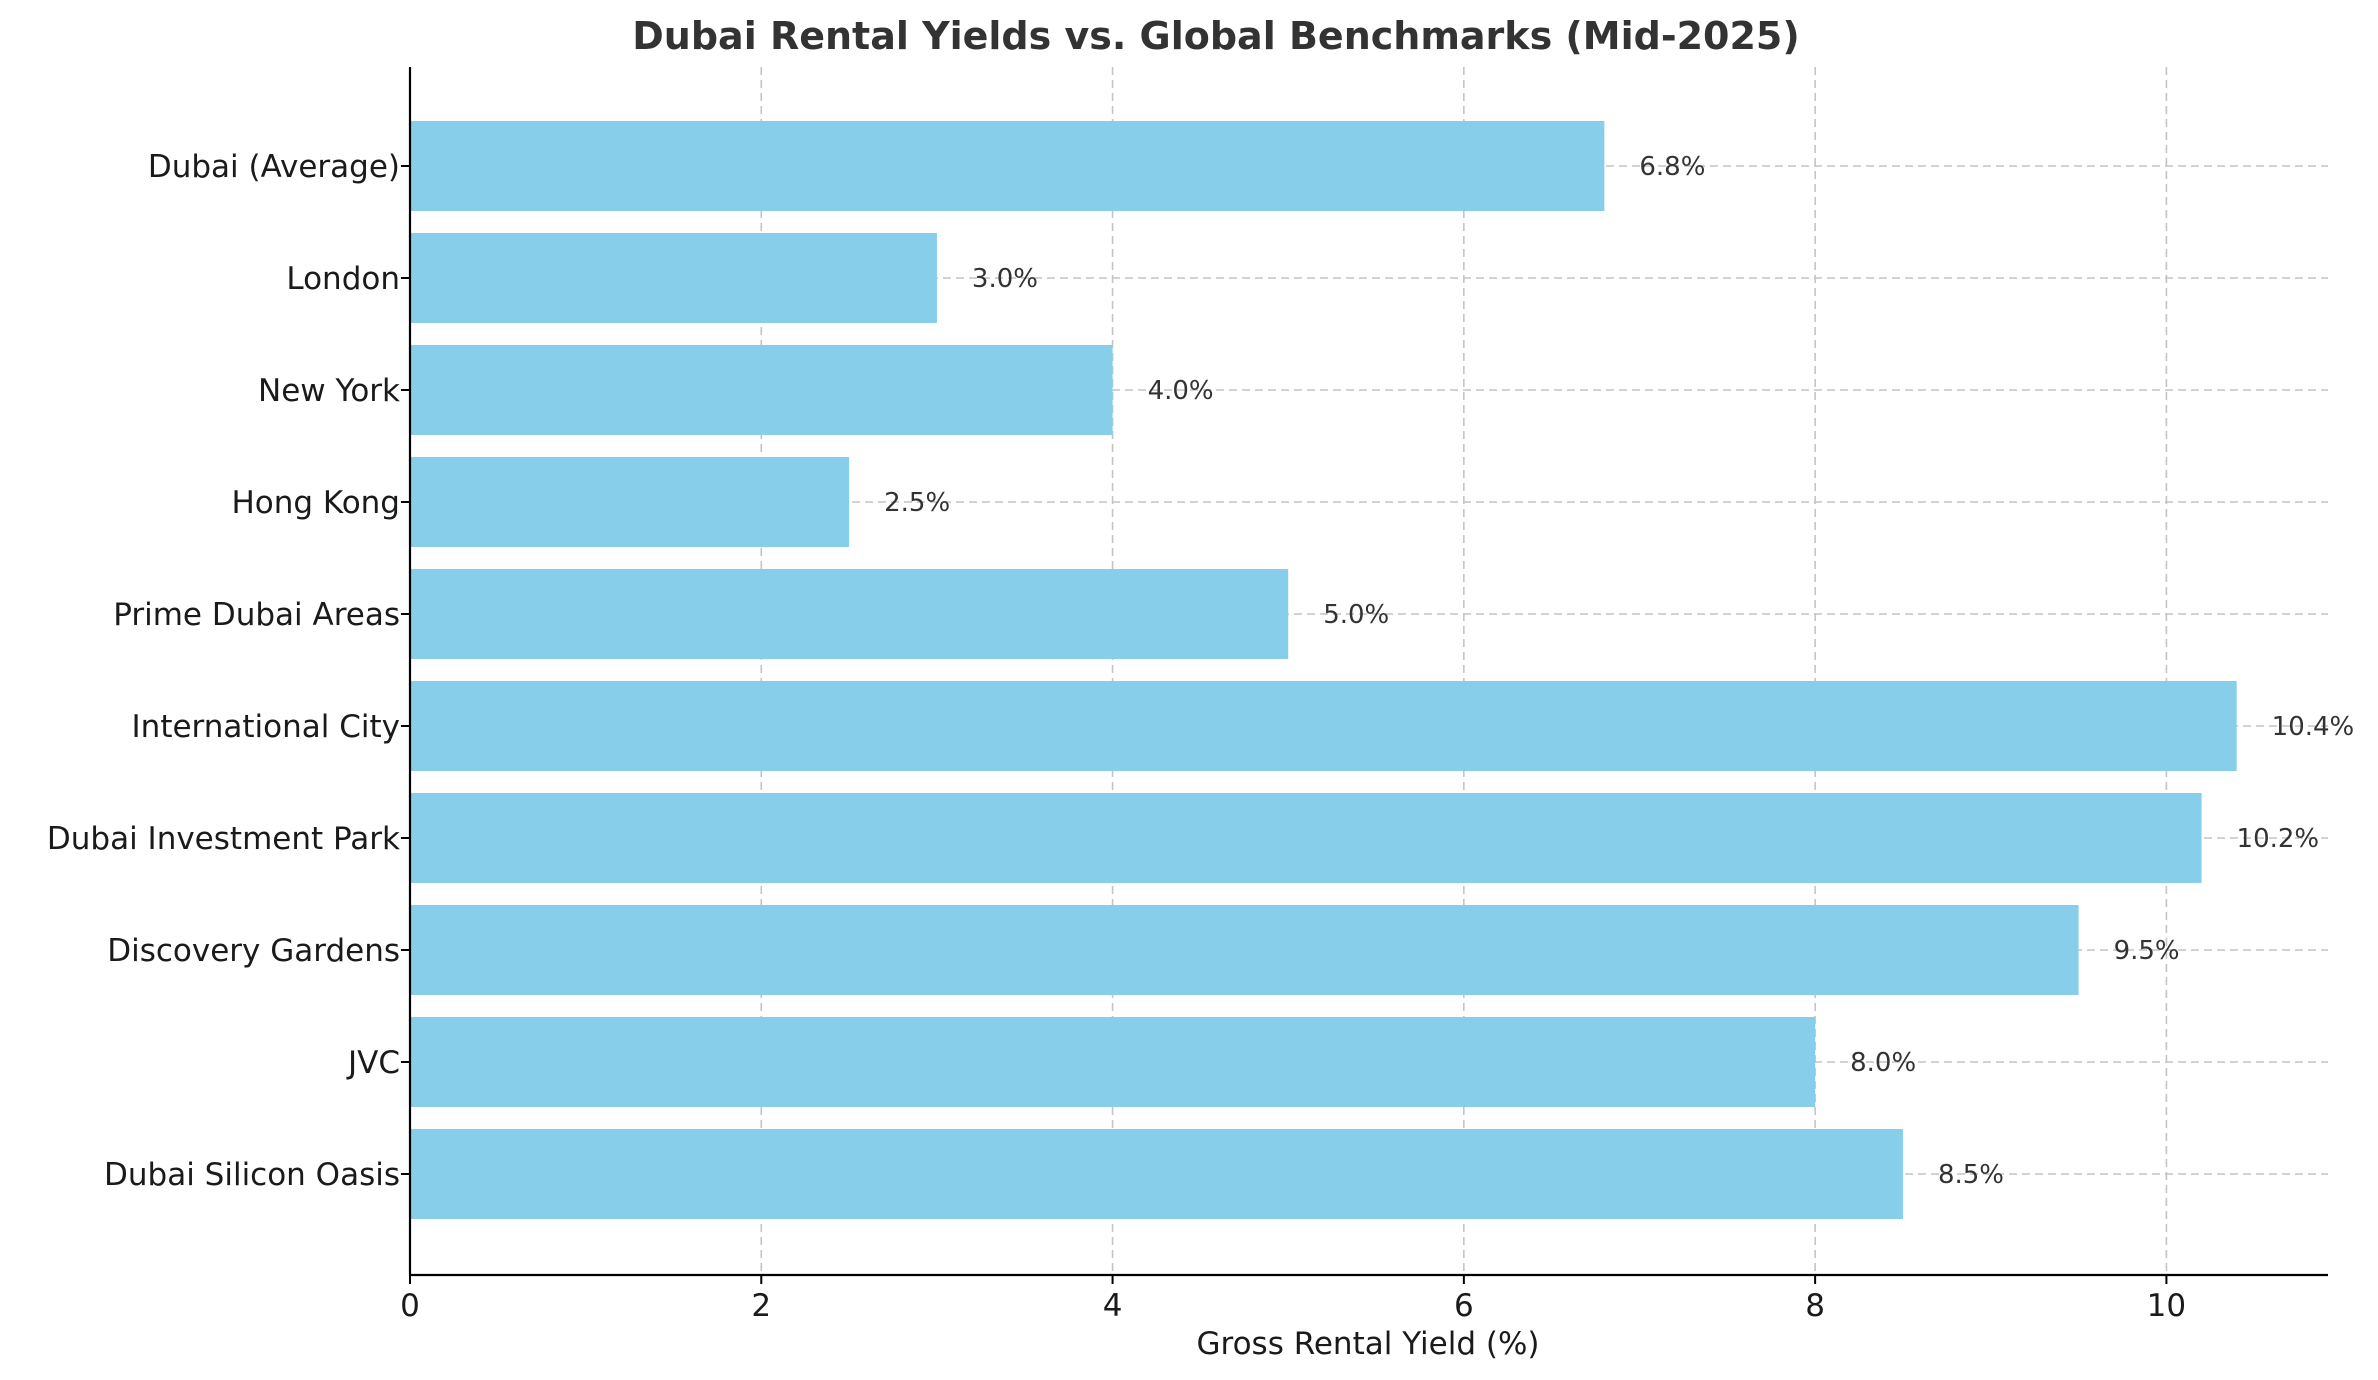 The height and width of the screenshot is (1380, 2378). What do you see at coordinates (1113, 1306) in the screenshot?
I see `x-tick-label: 4` at bounding box center [1113, 1306].